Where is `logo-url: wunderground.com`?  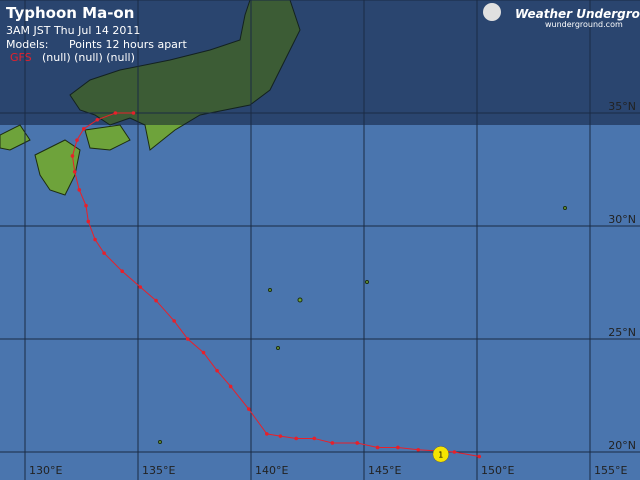
logo-url: wunderground.com is located at coordinates (584, 24).